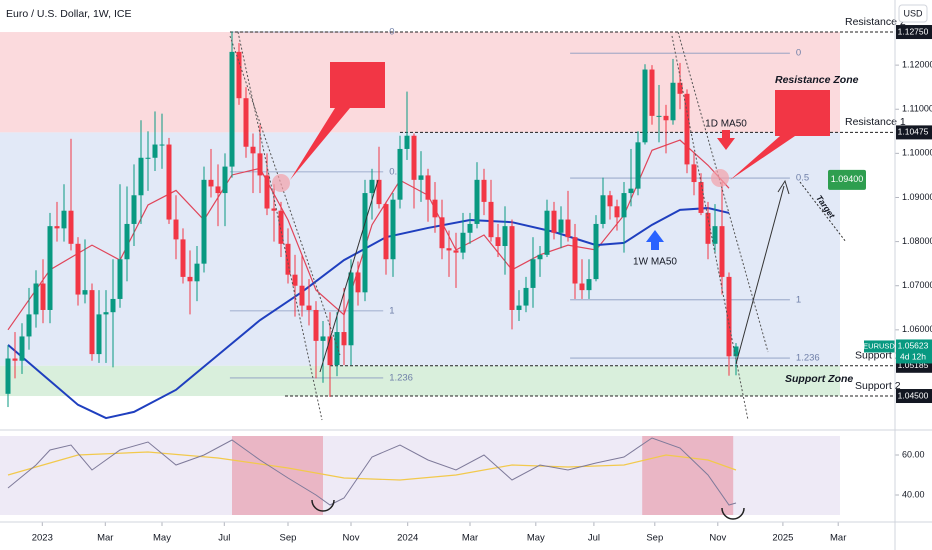  Describe the element at coordinates (717, 538) in the screenshot. I see `x-tick-label: Nov` at that location.